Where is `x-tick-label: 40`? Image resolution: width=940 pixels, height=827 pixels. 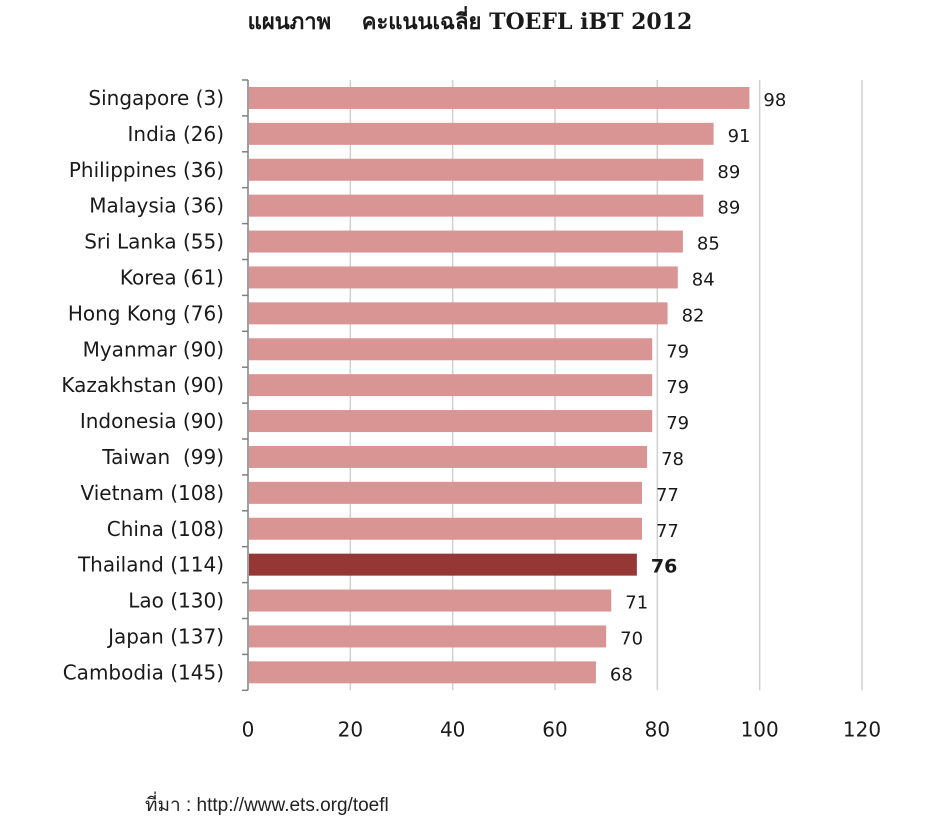
x-tick-label: 40 is located at coordinates (452, 729).